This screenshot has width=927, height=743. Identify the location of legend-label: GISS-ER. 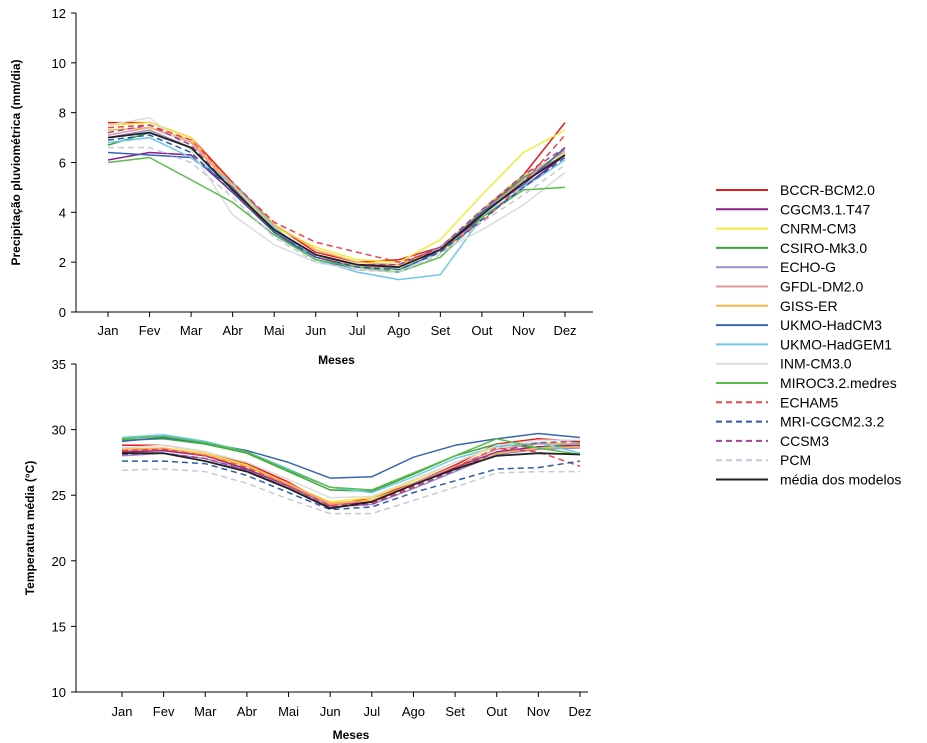
(809, 306).